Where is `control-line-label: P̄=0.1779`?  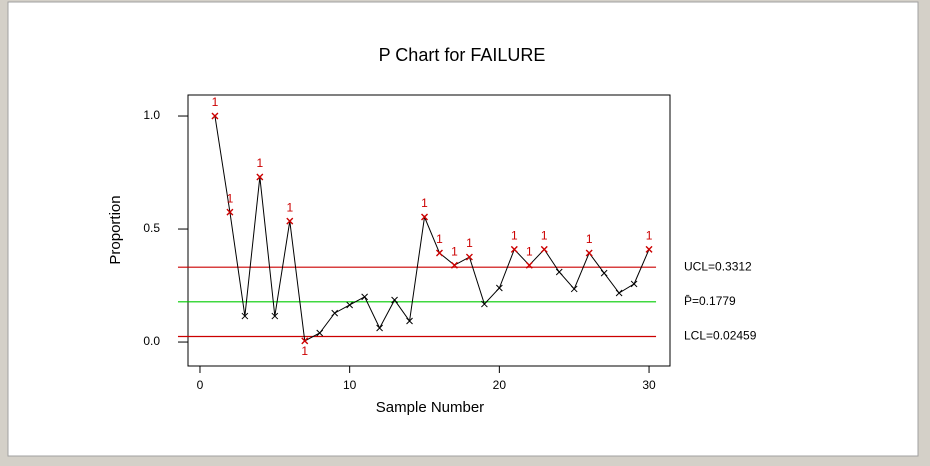
control-line-label: P̄=0.1779 is located at coordinates (710, 301).